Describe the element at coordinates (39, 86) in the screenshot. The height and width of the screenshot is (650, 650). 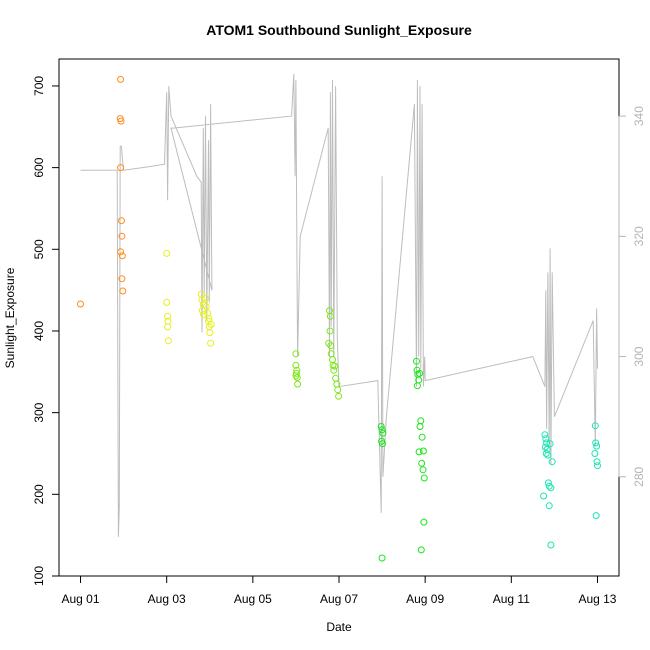
I see `y-tick-label: 700` at that location.